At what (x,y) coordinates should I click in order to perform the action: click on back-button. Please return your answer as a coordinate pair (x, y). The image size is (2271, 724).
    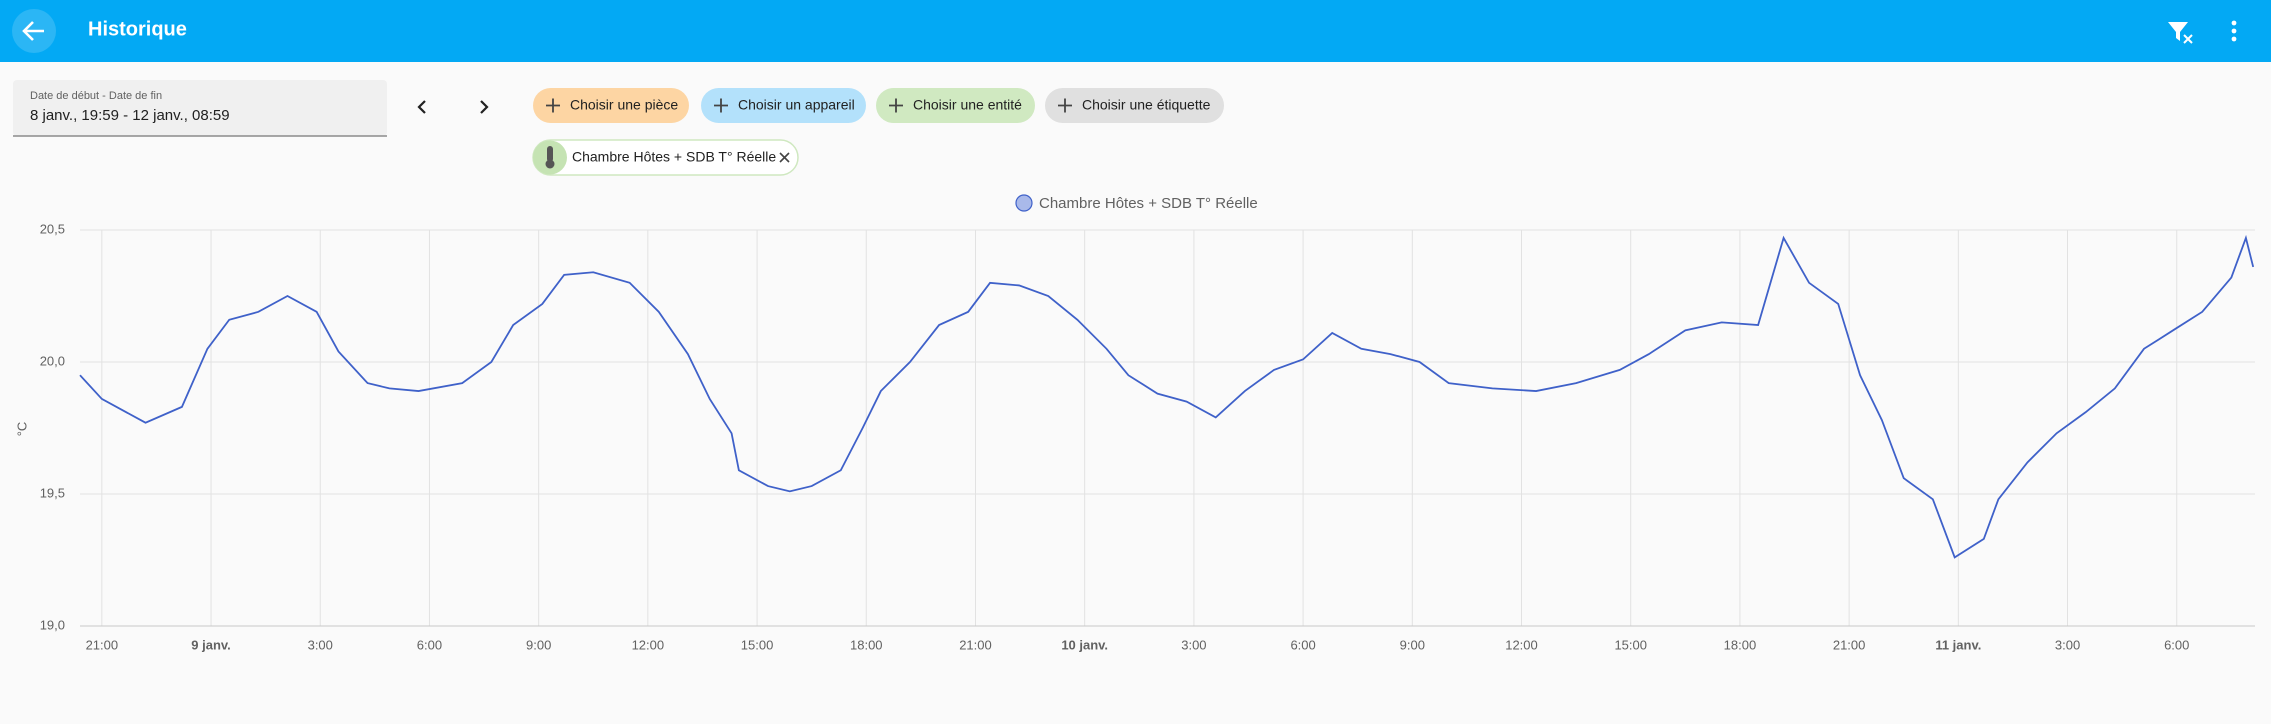
    Looking at the image, I should click on (34, 31).